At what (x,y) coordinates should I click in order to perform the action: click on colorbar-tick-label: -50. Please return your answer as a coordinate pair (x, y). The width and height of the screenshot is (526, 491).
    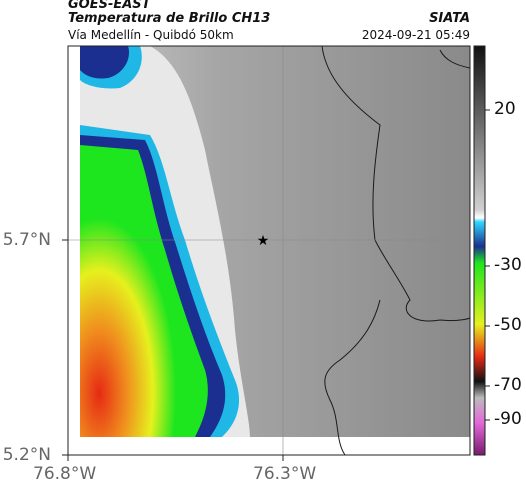
    Looking at the image, I should click on (508, 325).